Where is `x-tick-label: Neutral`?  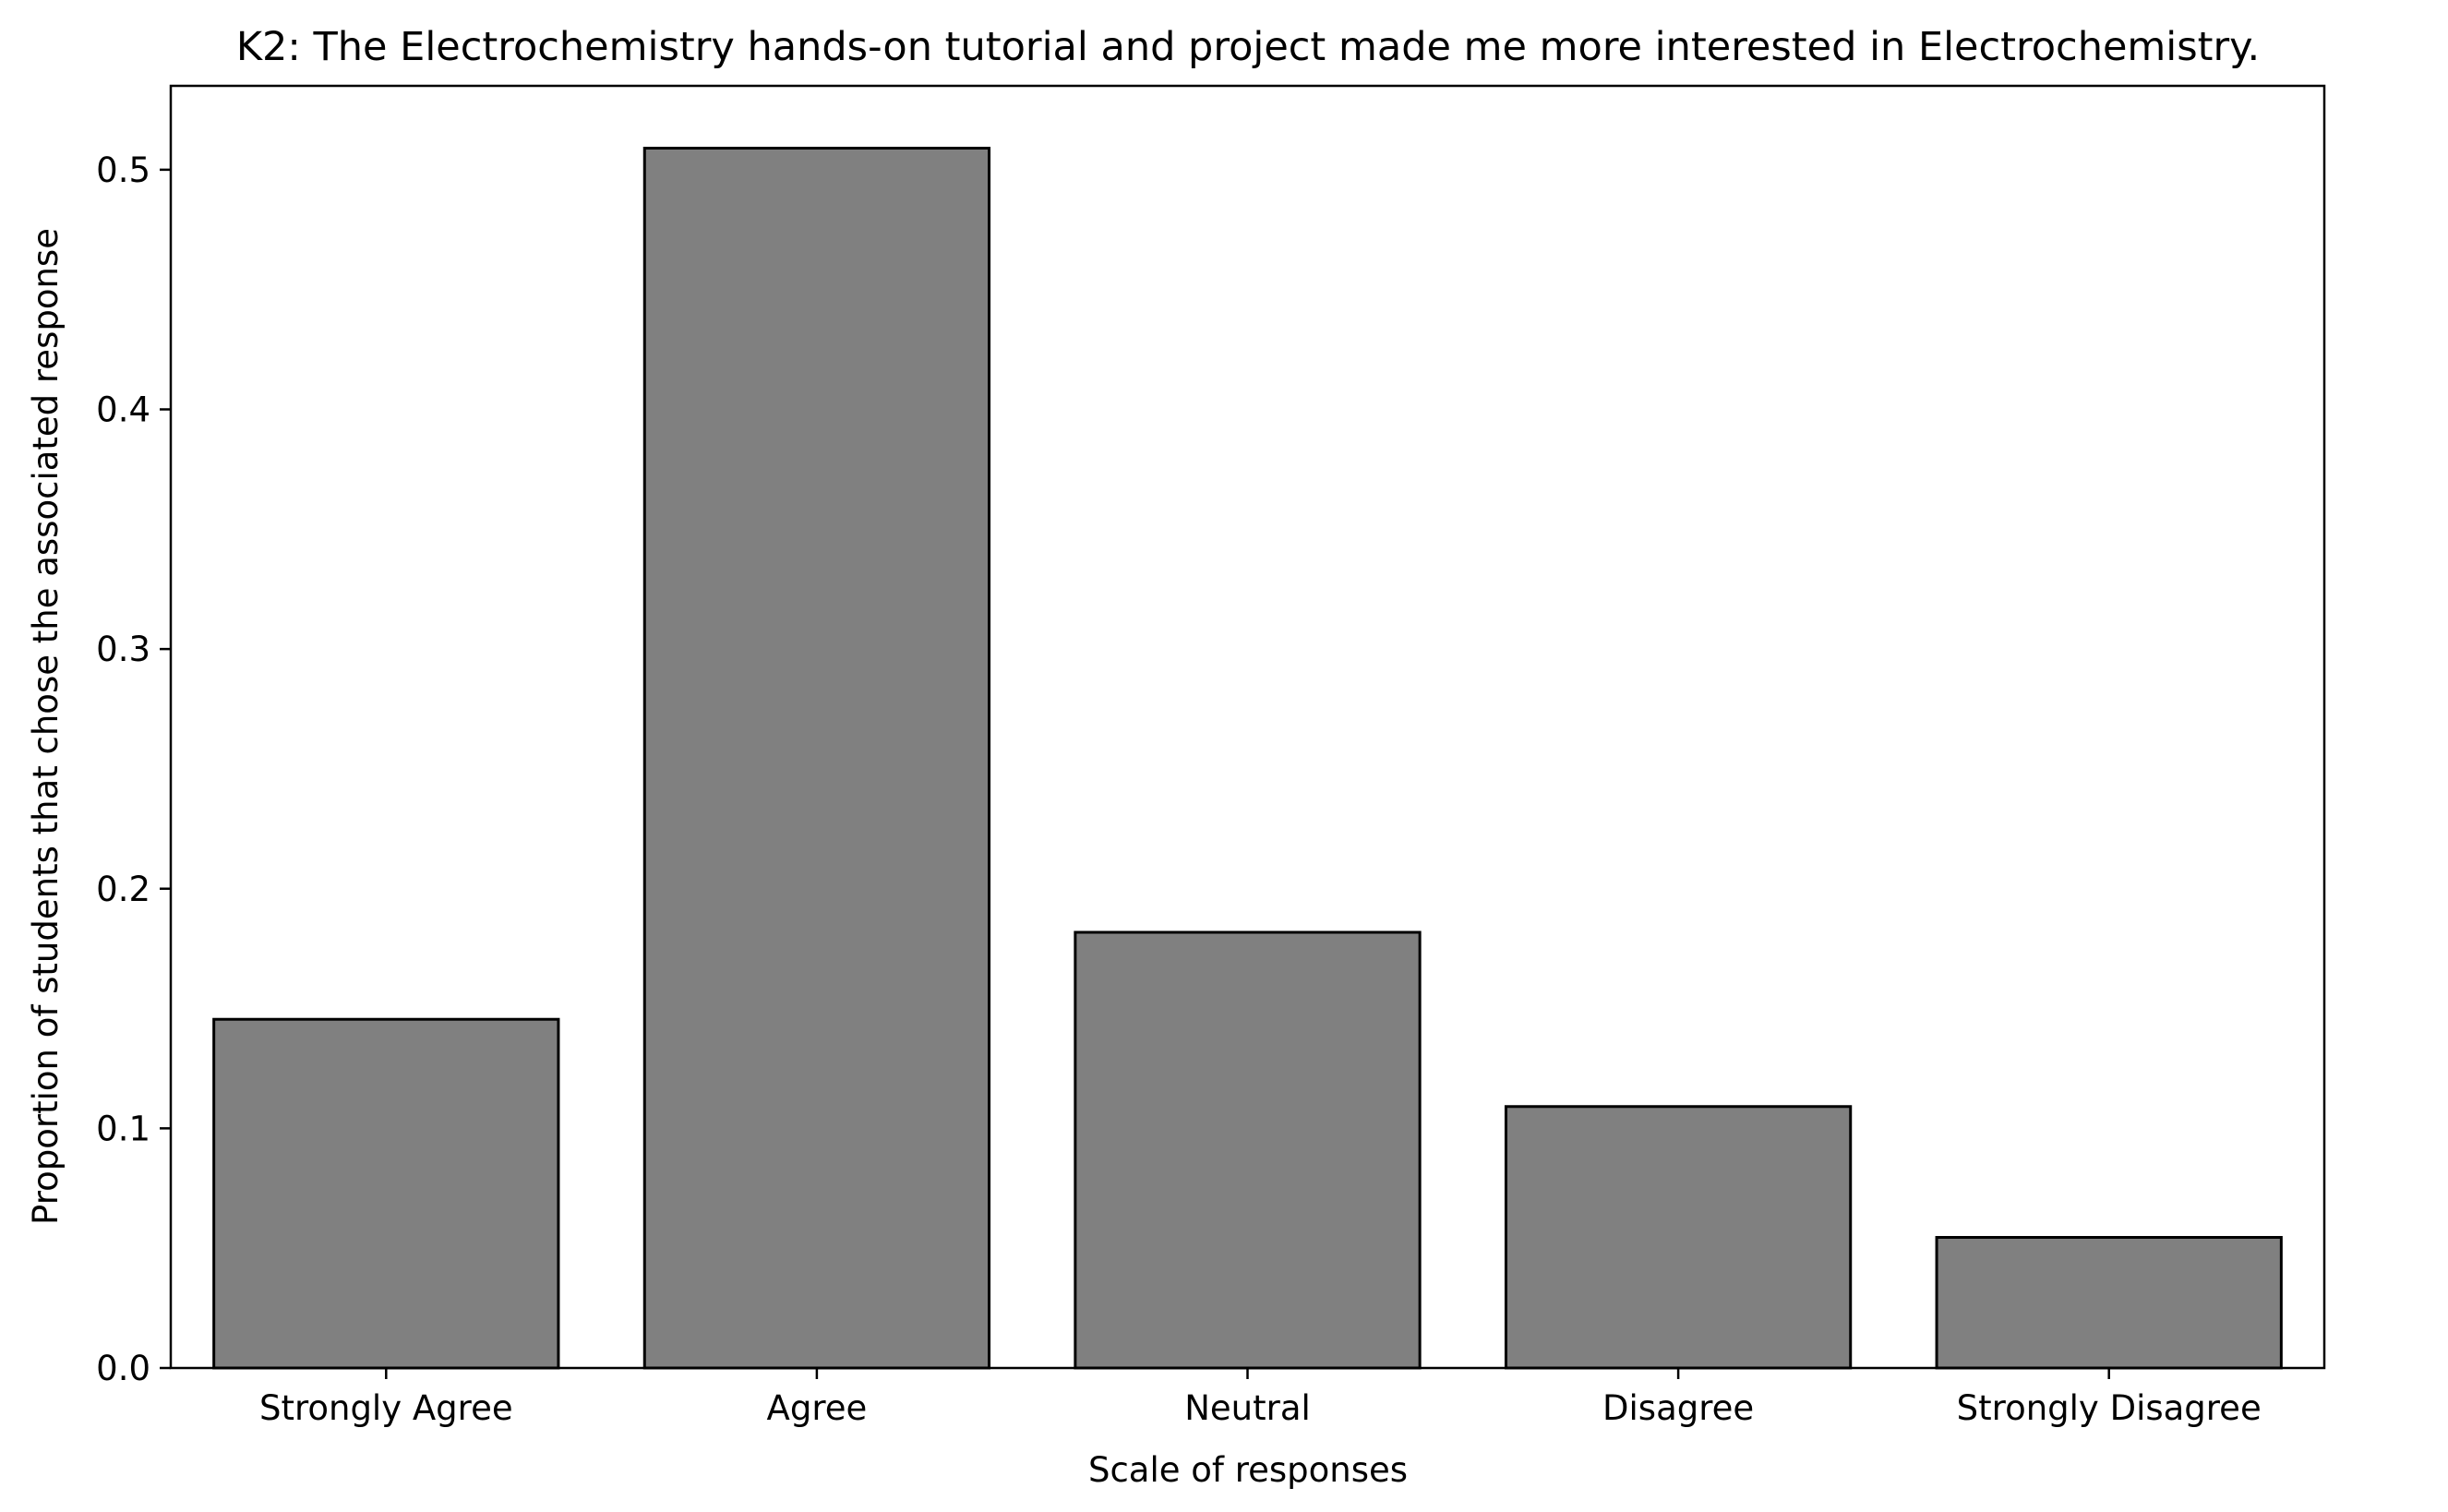
x-tick-label: Neutral is located at coordinates (1247, 1408).